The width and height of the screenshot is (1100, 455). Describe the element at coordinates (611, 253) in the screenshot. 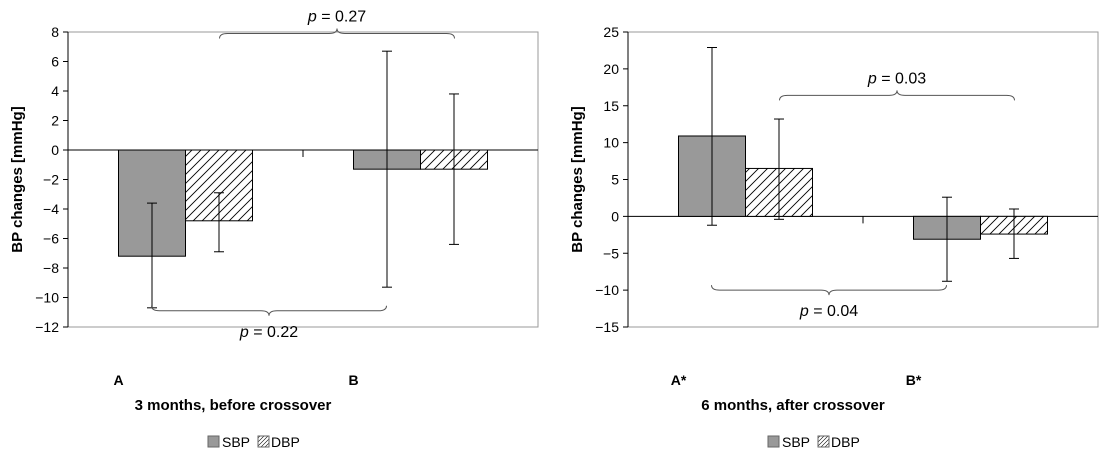

I see `y-tick-label: −5` at that location.